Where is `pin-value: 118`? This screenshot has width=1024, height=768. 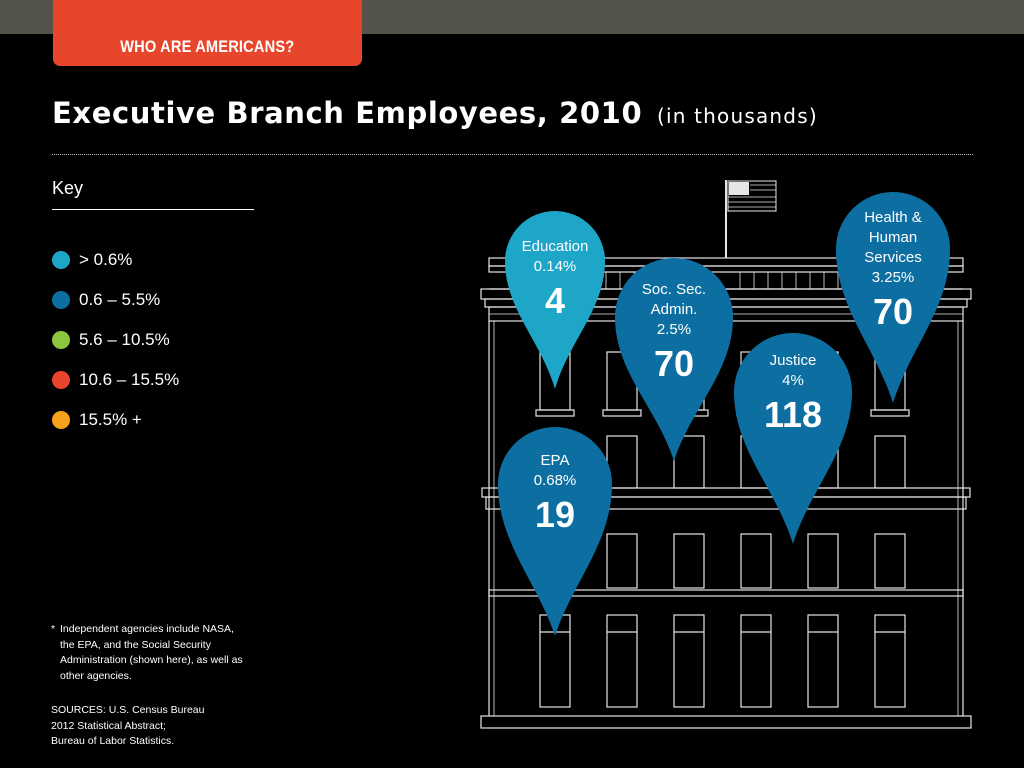 pin-value: 118 is located at coordinates (793, 414).